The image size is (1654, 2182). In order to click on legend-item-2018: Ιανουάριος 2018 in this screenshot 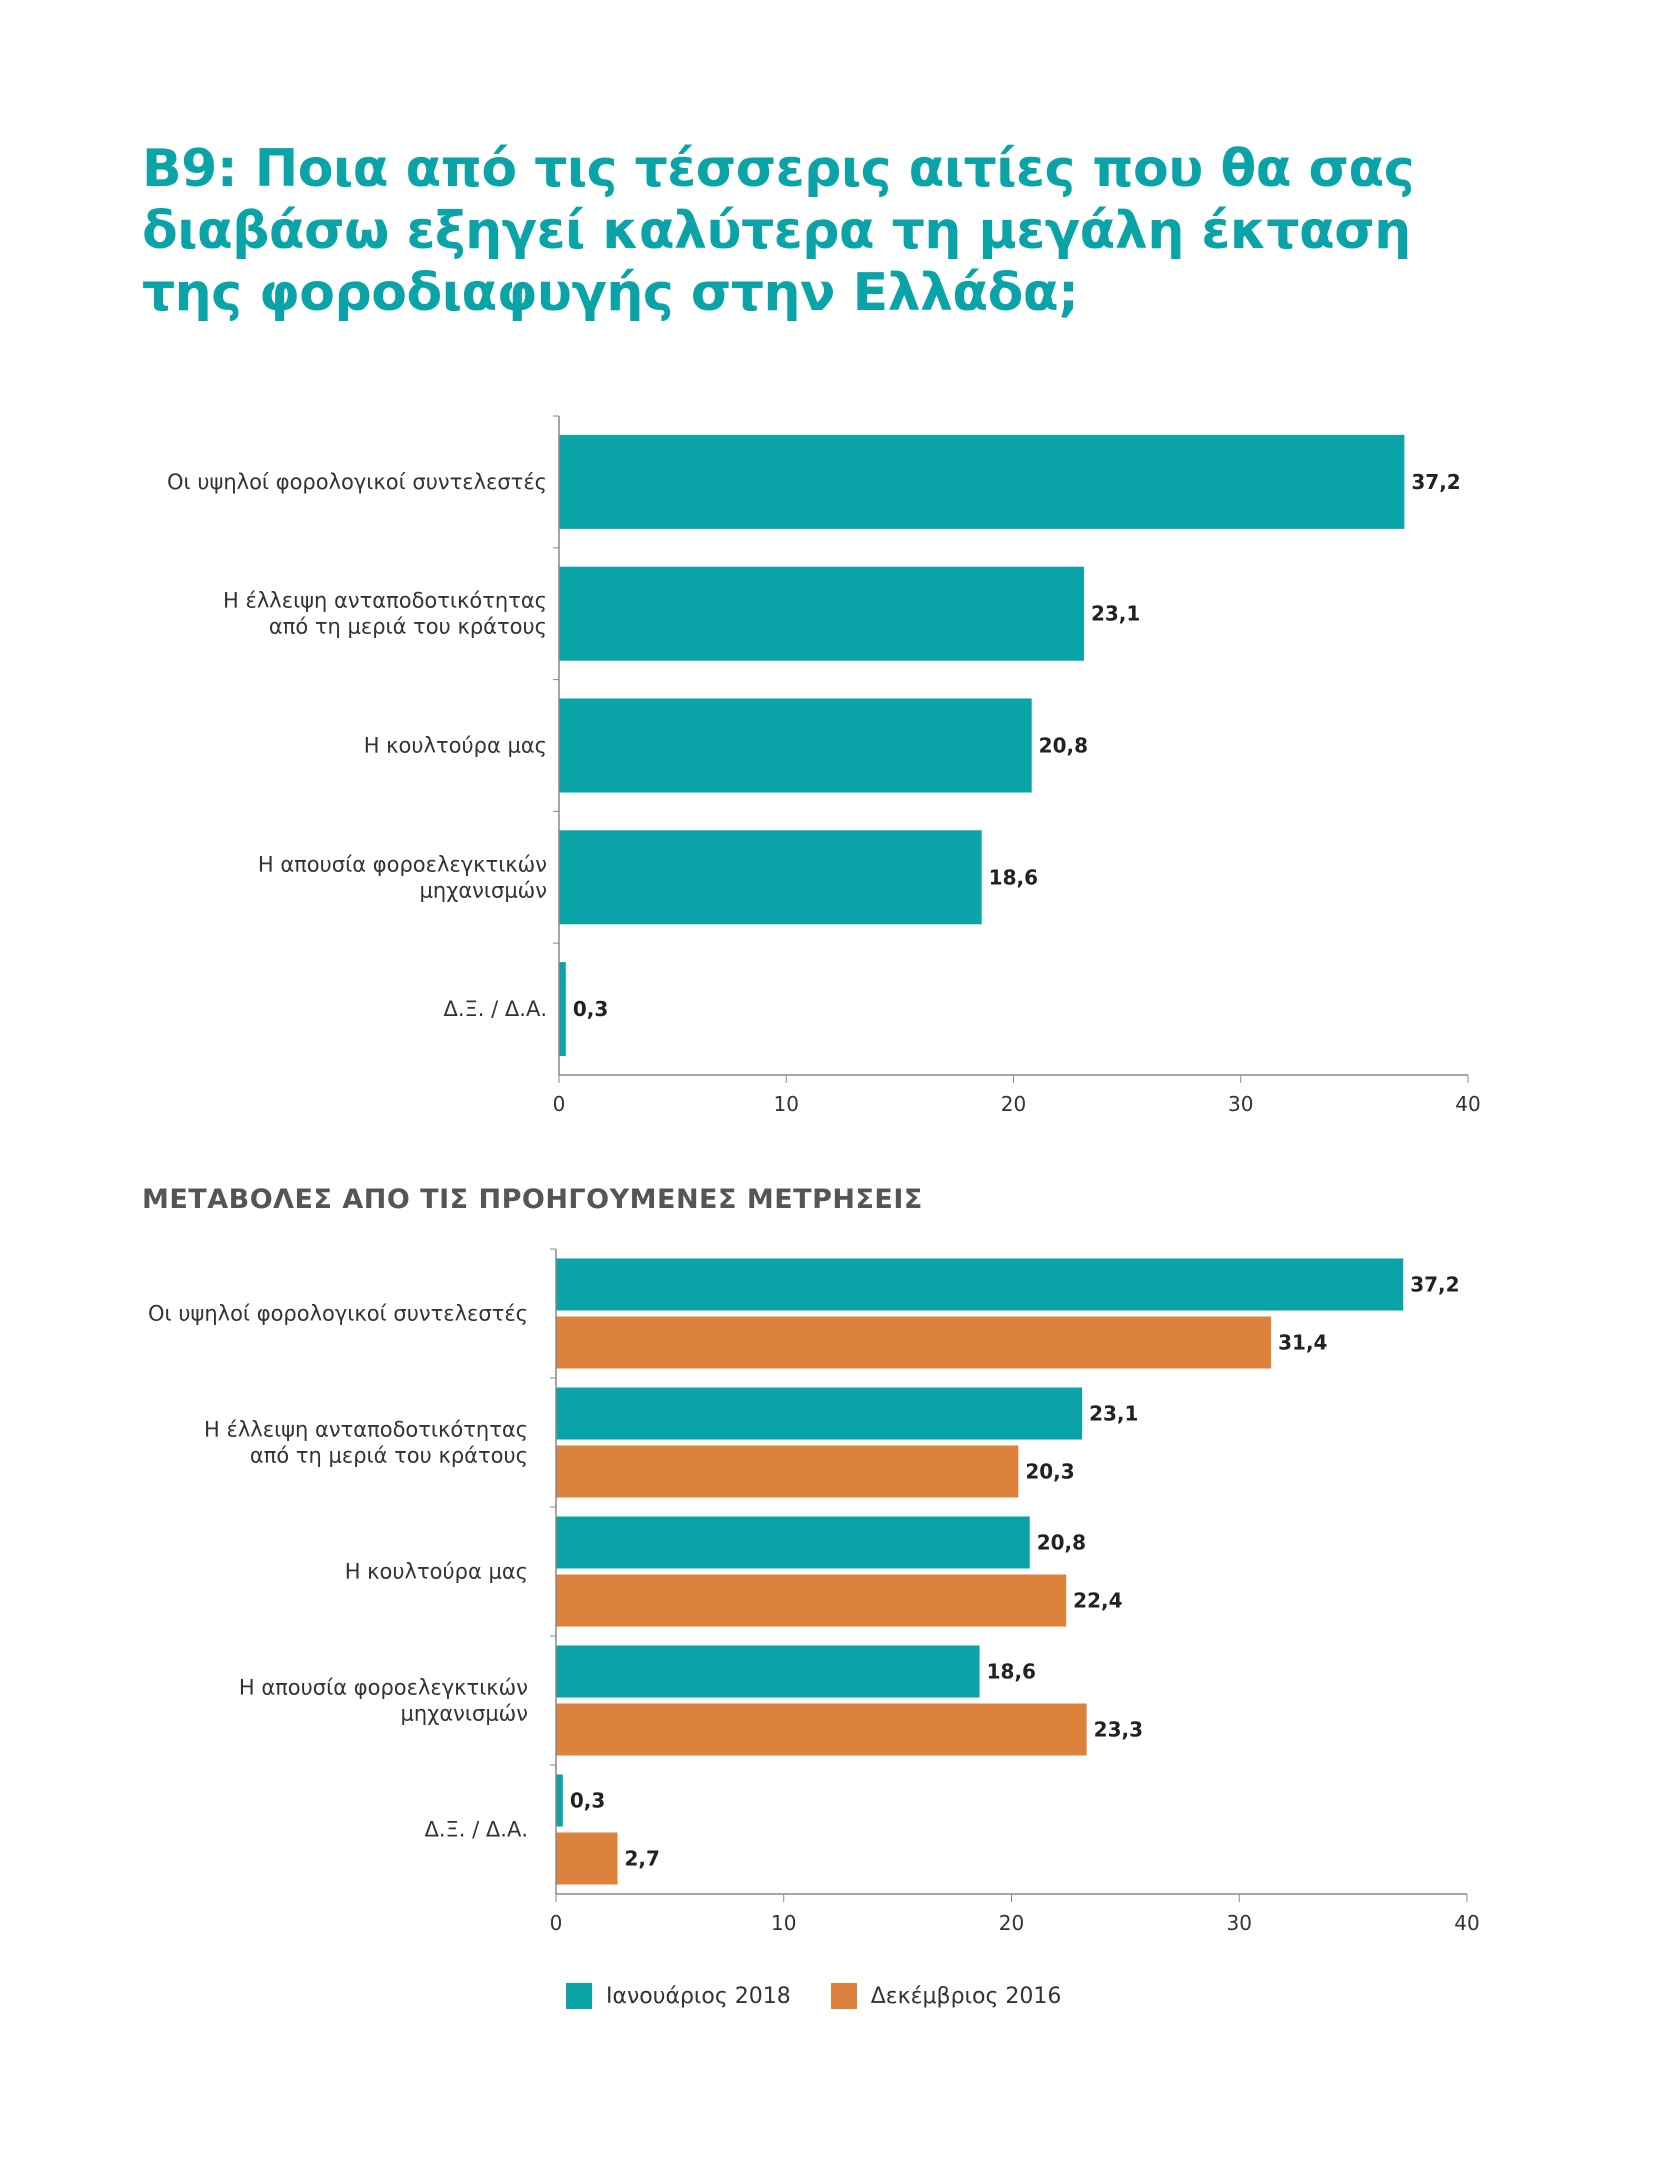, I will do `click(678, 1996)`.